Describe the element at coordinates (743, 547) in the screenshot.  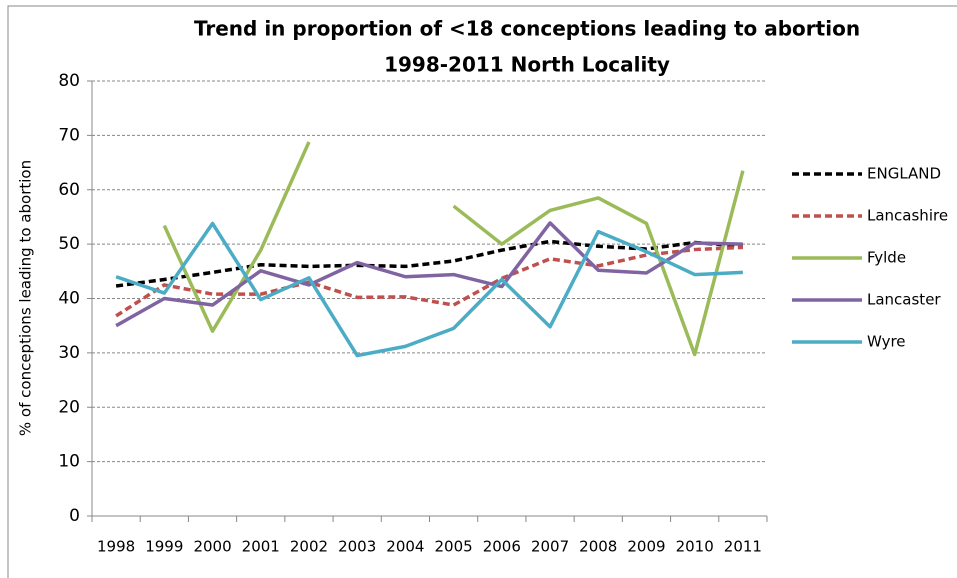
I see `x-tick-label: 2011` at that location.